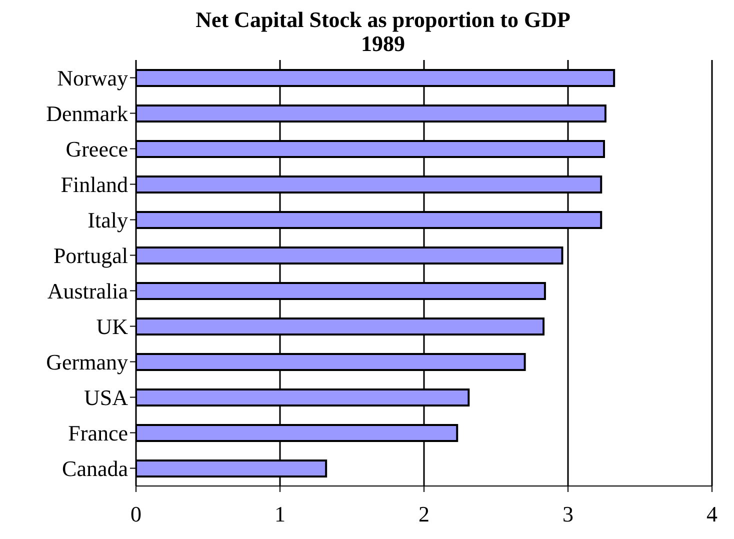 The height and width of the screenshot is (539, 734). Describe the element at coordinates (106, 397) in the screenshot. I see `y-tick-label: USA` at that location.